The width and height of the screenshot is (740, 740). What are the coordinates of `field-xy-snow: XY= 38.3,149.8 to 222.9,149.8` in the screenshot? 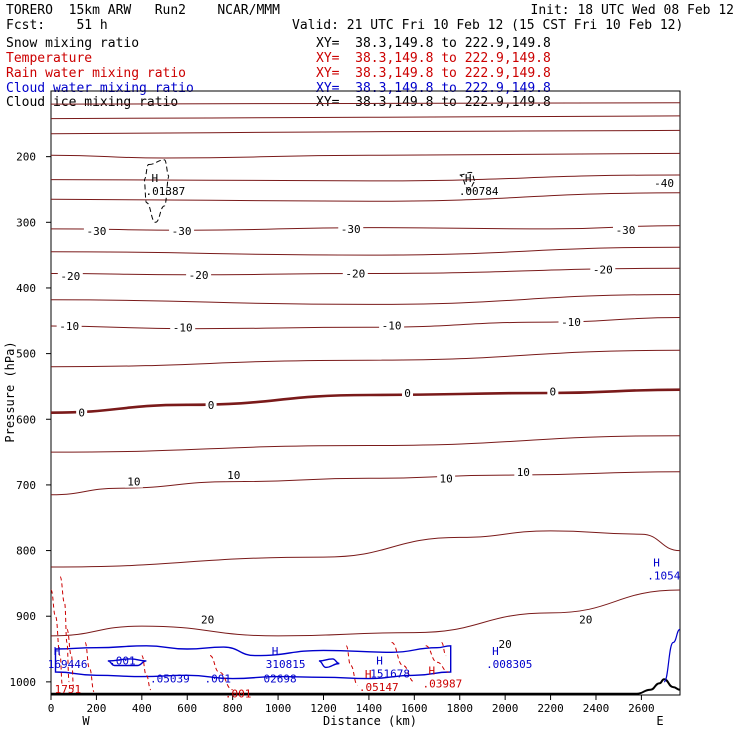 It's located at (433, 43).